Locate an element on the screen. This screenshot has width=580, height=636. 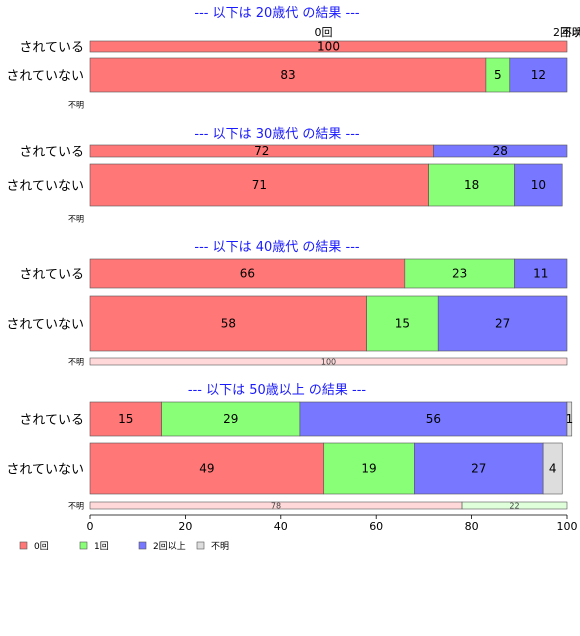
panel-title: --- 以下は 20歳代 の結果 --- is located at coordinates (277, 13).